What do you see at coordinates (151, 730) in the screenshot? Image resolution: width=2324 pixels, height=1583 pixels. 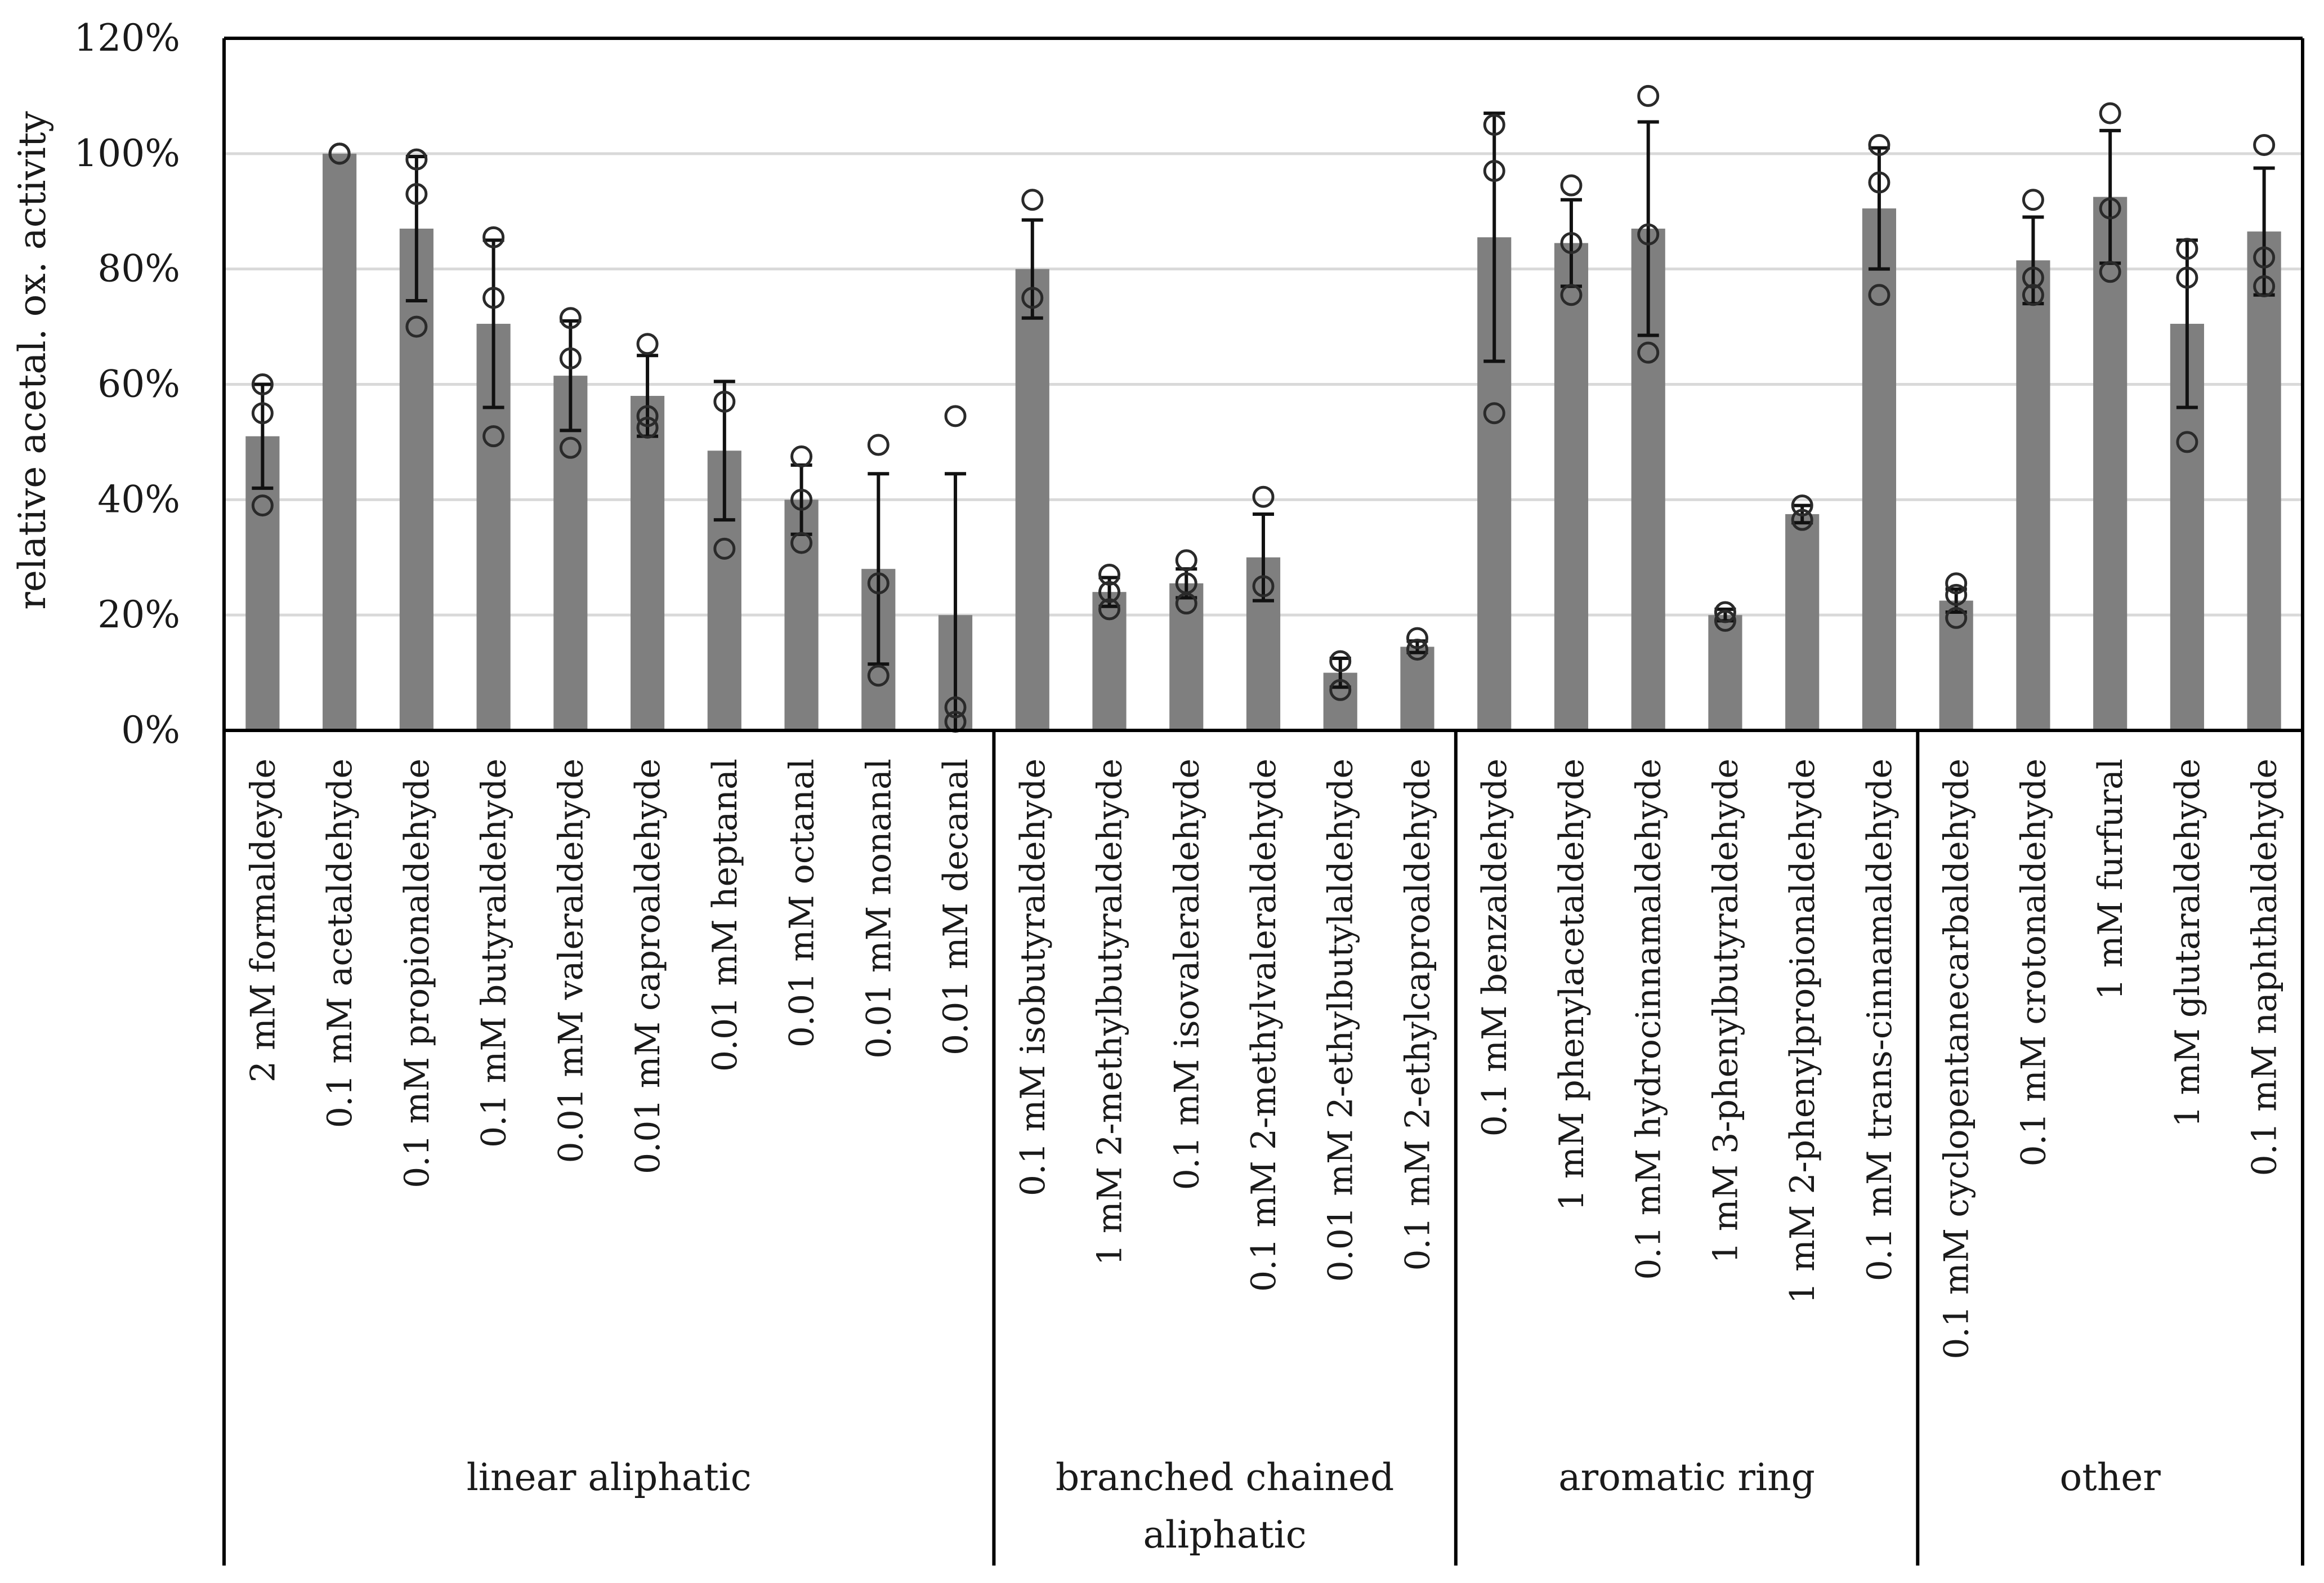 I see `y-tick-label: 0%` at bounding box center [151, 730].